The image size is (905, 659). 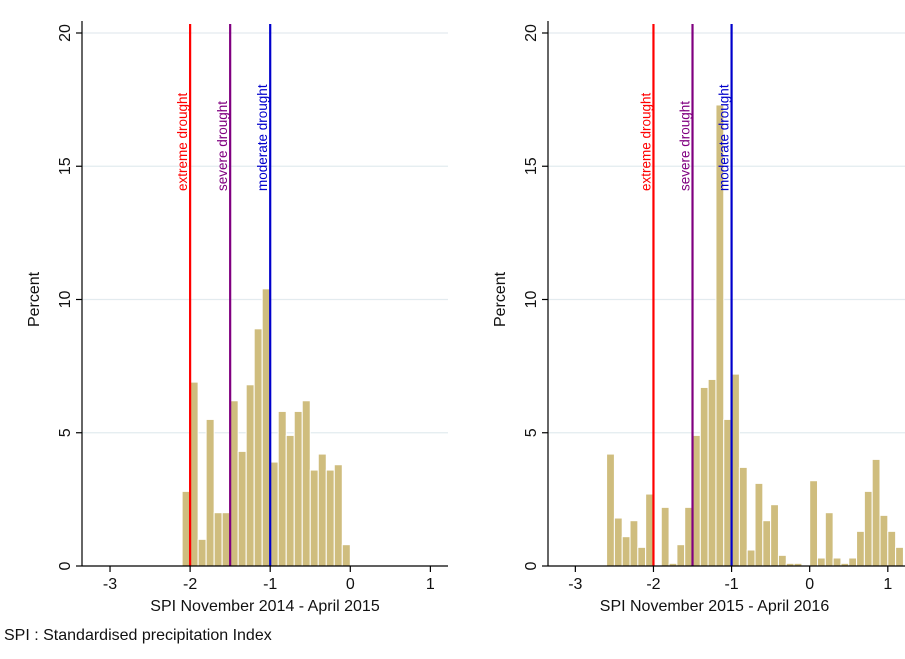 What do you see at coordinates (138, 635) in the screenshot?
I see `footnote: SPI : Standardised precipitation Index` at bounding box center [138, 635].